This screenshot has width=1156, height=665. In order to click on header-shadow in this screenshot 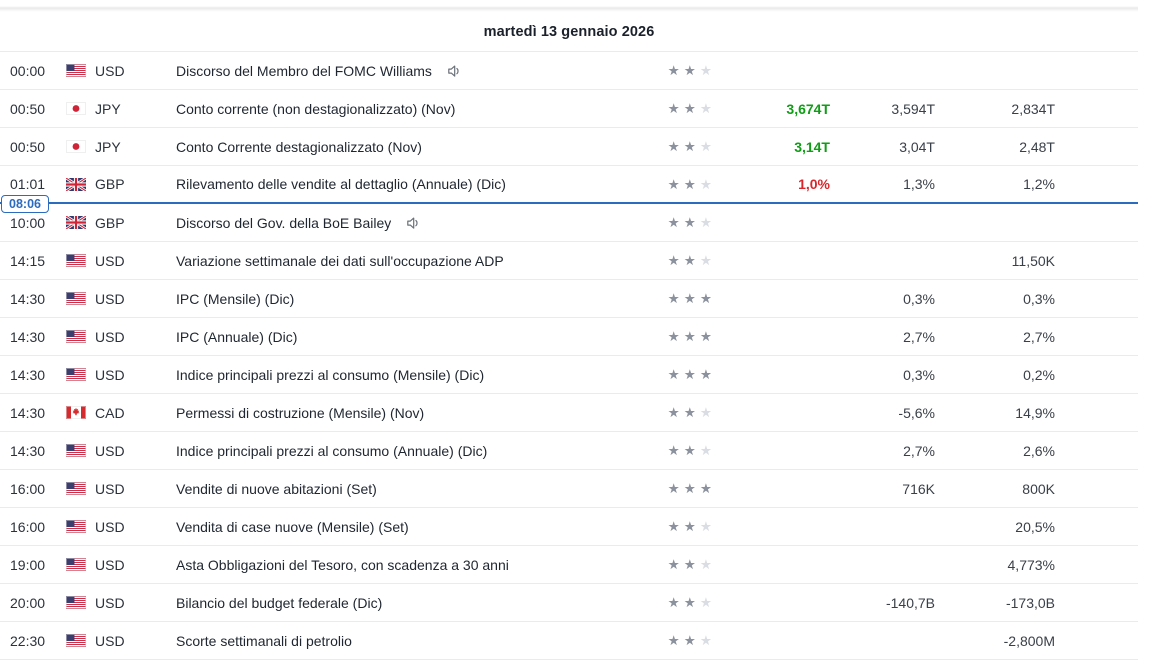, I will do `click(569, 6)`.